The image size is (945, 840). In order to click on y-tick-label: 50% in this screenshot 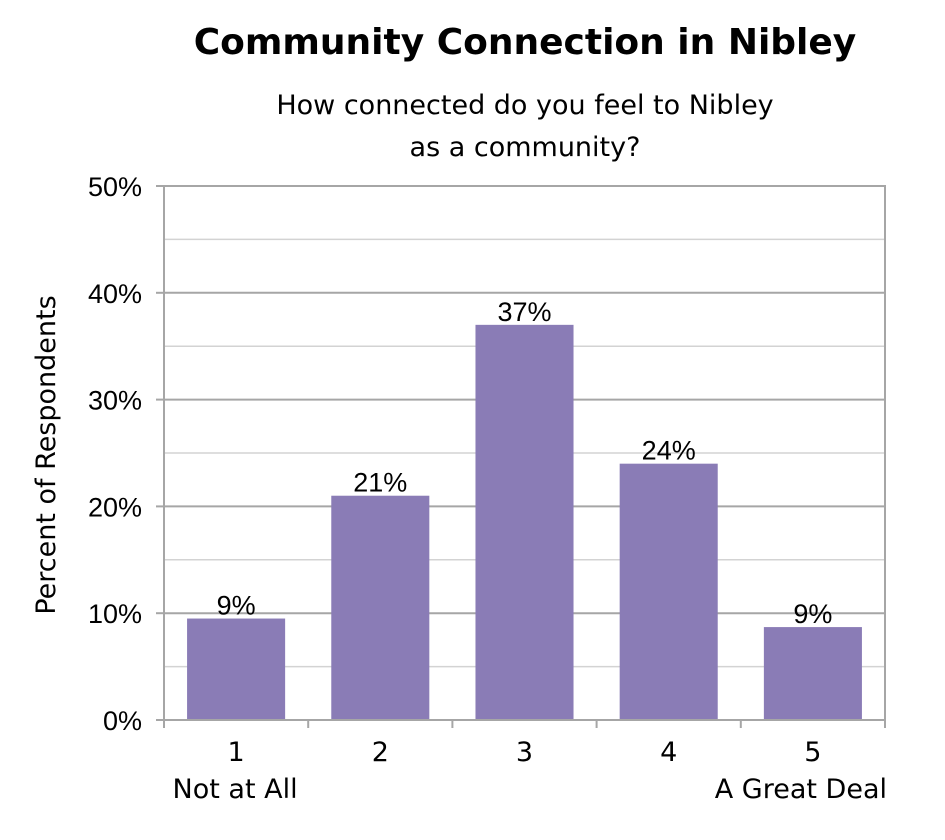, I will do `click(115, 187)`.